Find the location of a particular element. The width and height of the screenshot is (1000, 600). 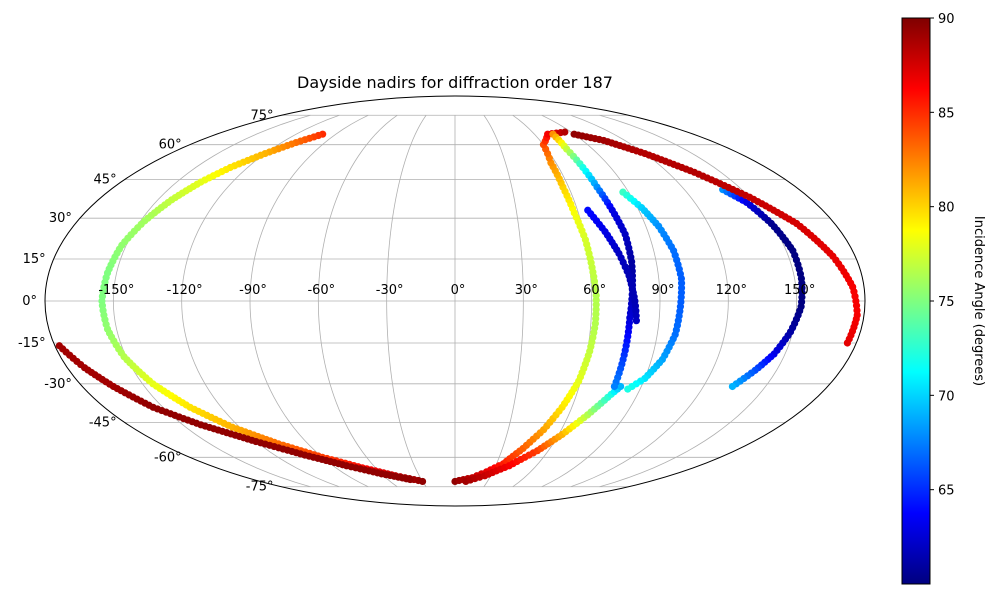

colorbar-ticks: 65 70 75 80 85 90 is located at coordinates (942, 255).